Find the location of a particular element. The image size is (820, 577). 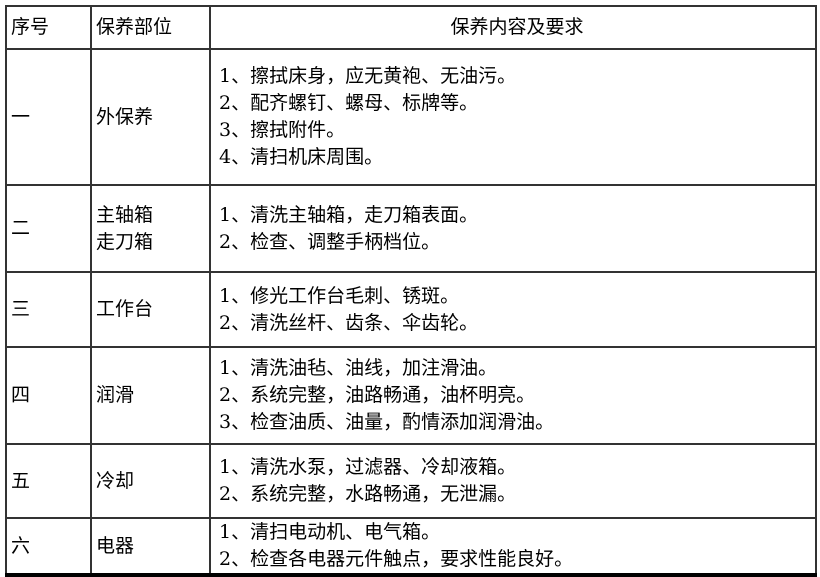

row-no: 二 is located at coordinates (48, 228).